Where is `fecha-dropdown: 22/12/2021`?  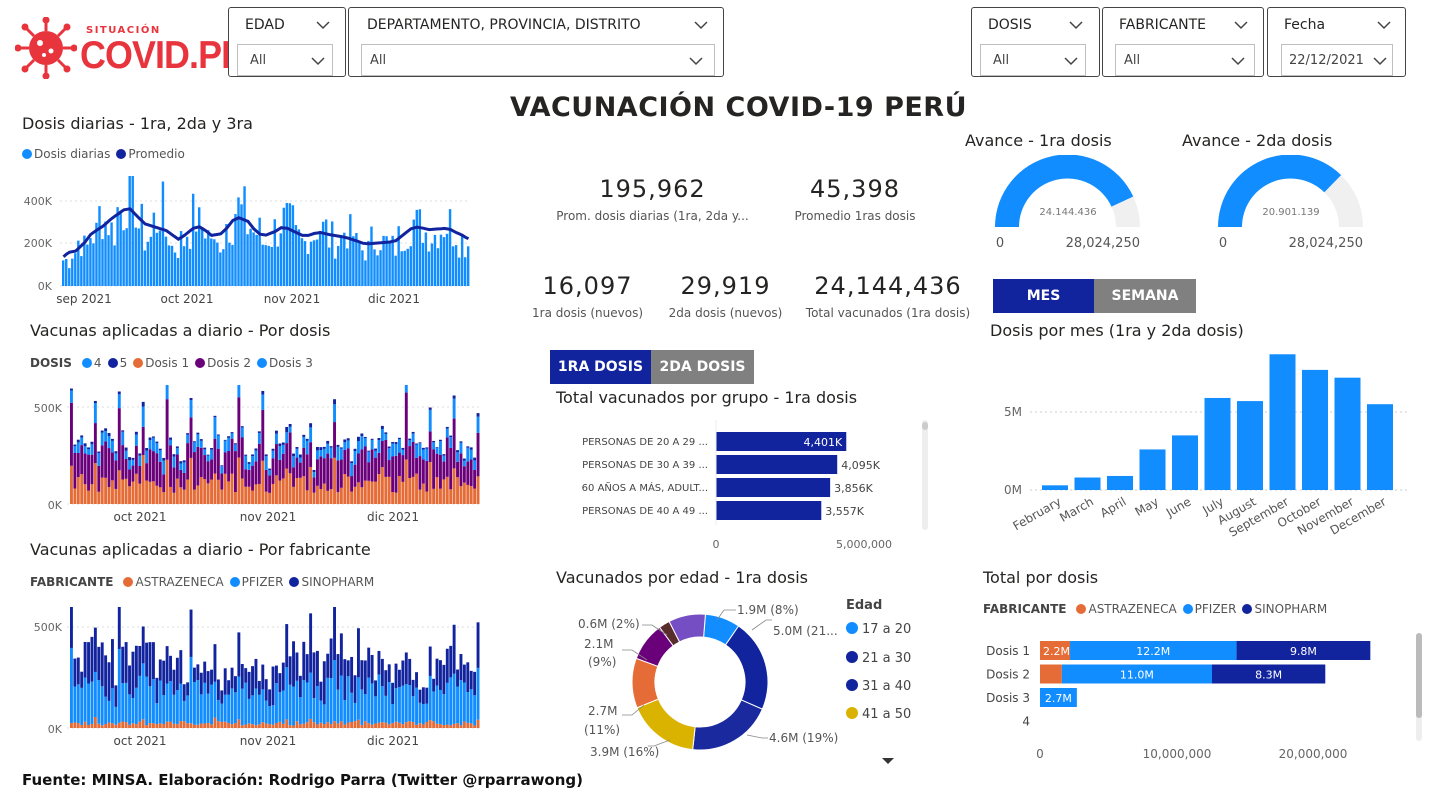 fecha-dropdown: 22/12/2021 is located at coordinates (1337, 60).